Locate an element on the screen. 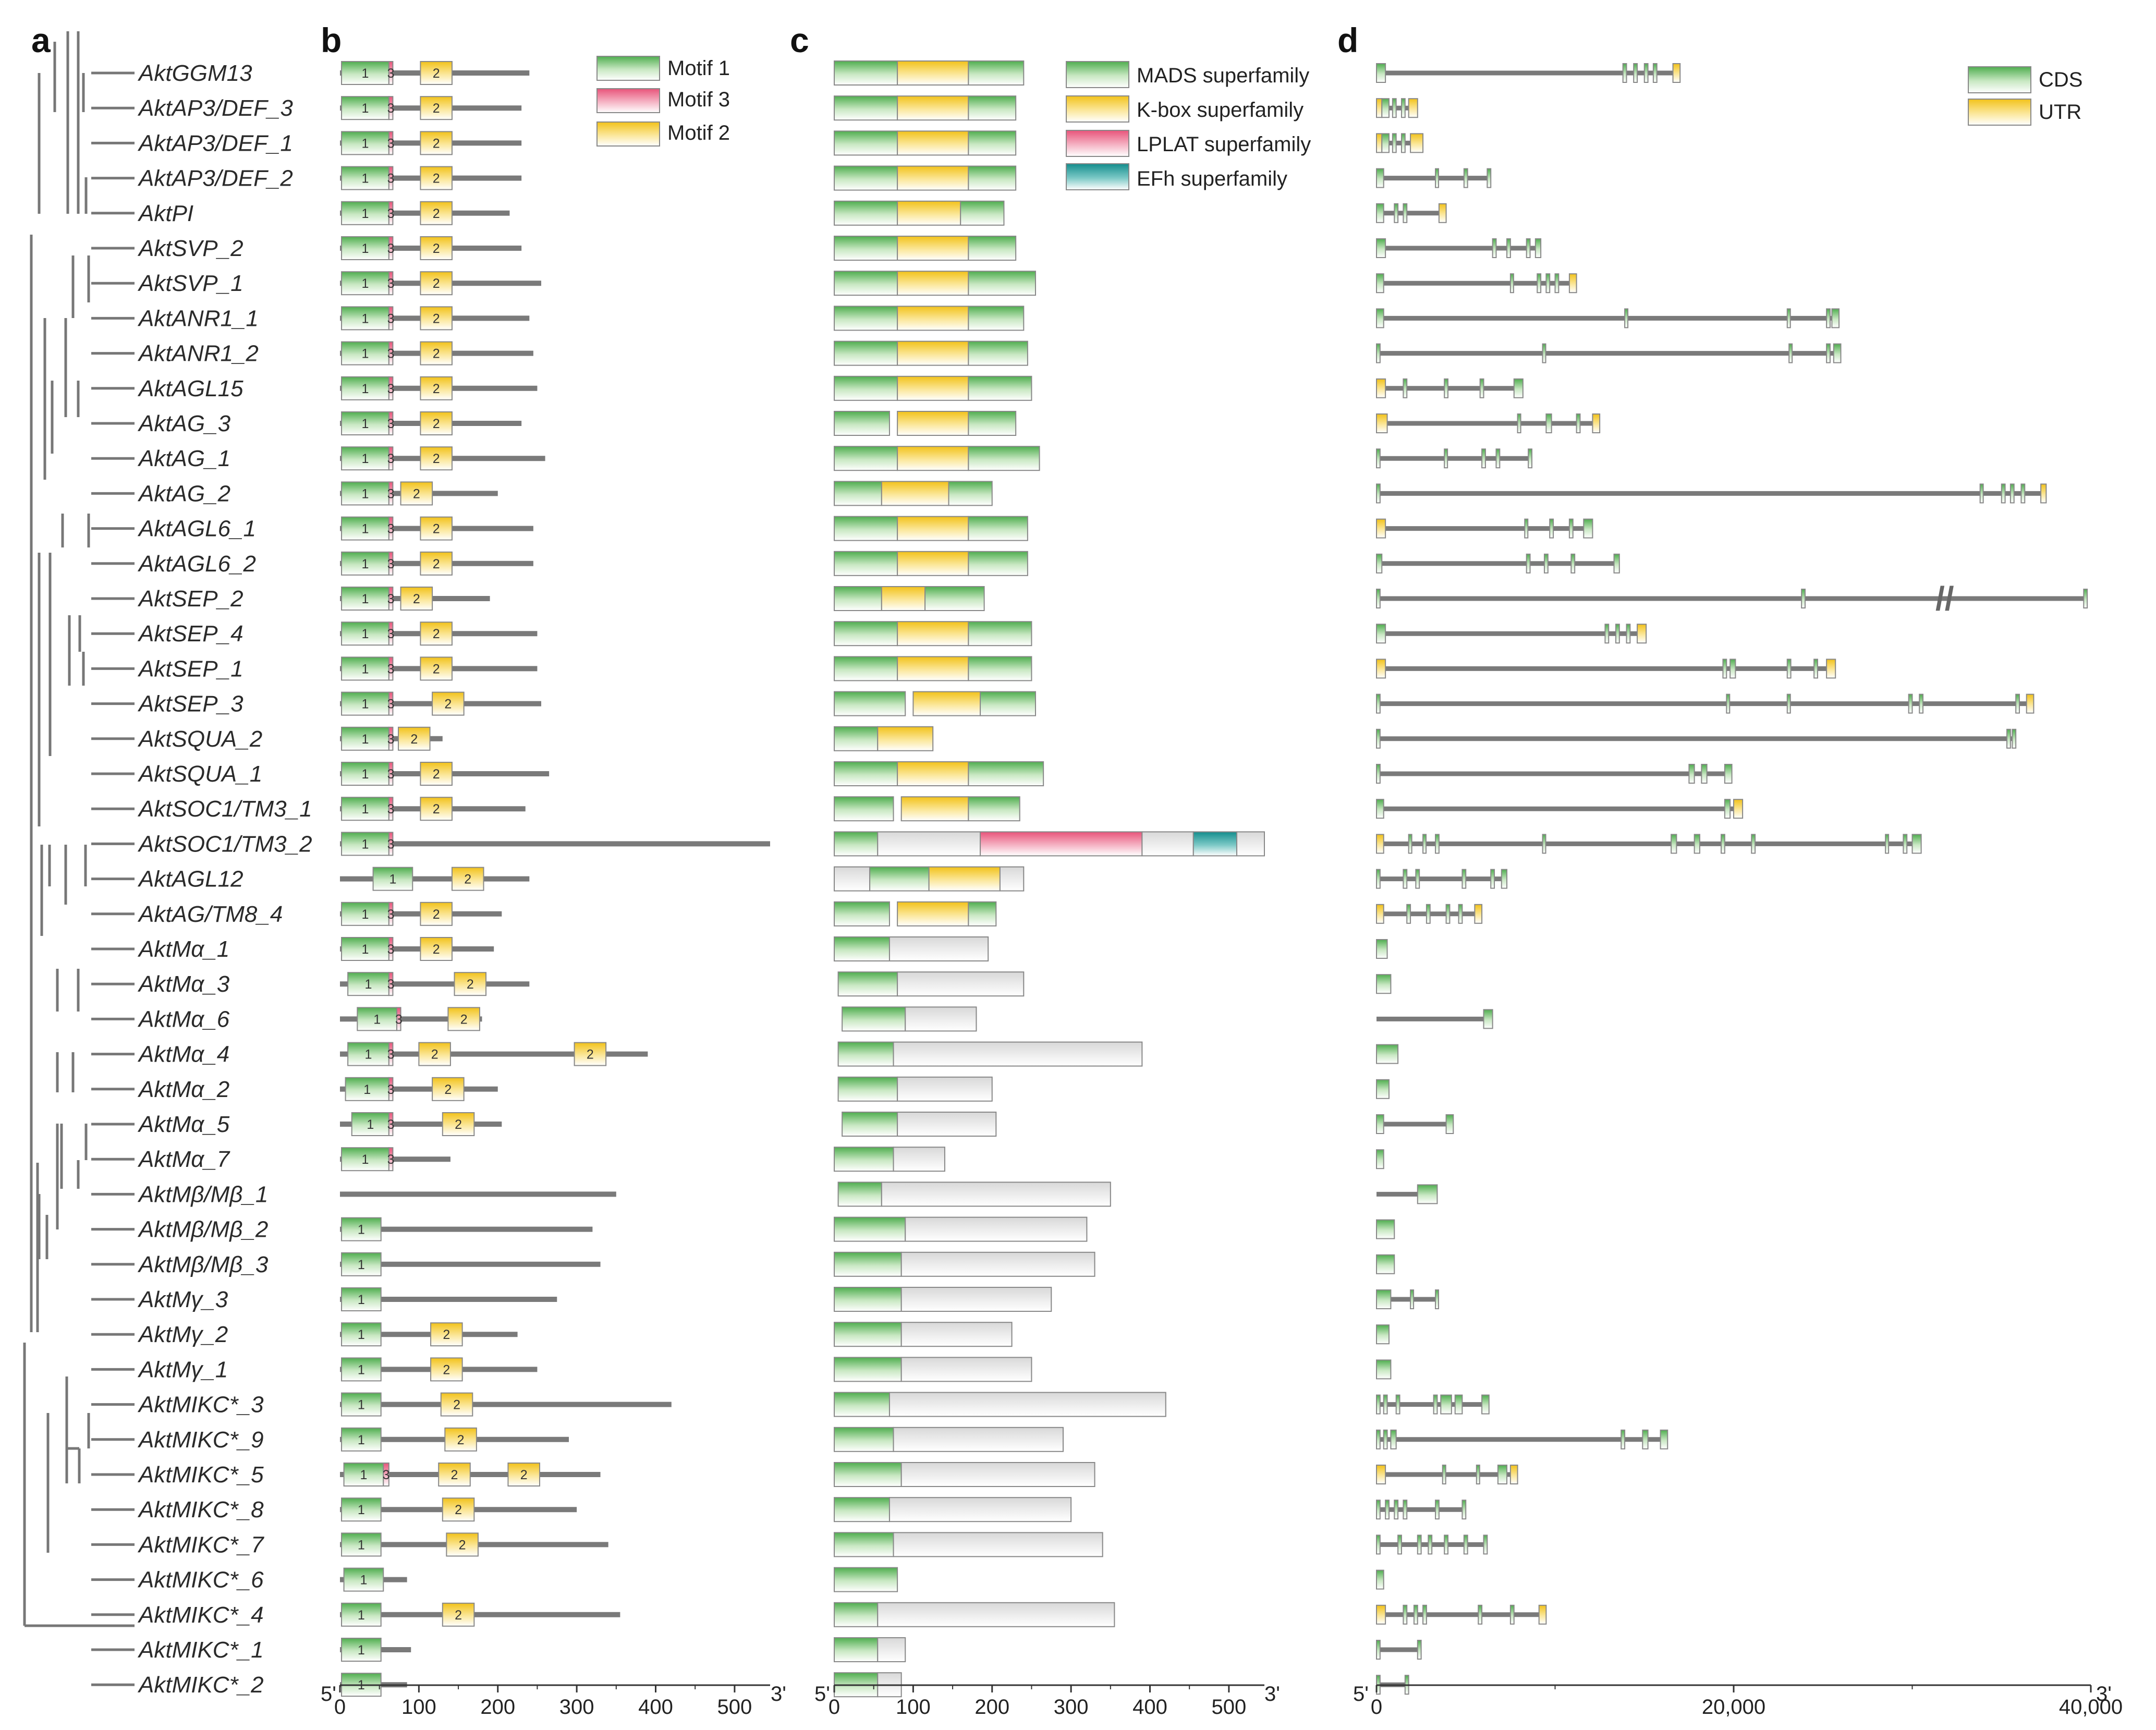  axis-c: 5' 3' 0 100 200 300 400 500 is located at coordinates (1047, 1701).